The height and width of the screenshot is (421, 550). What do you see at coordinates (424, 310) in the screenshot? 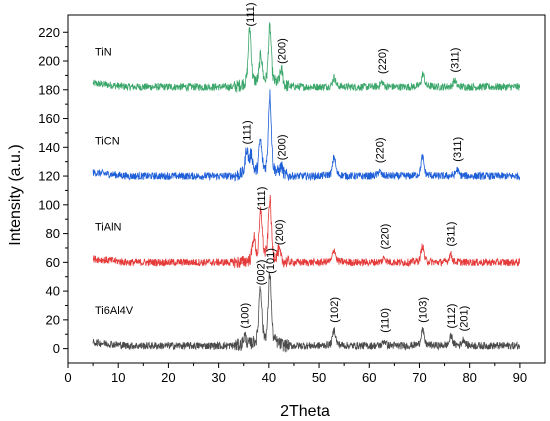
I see `peak-label: (103)` at bounding box center [424, 310].